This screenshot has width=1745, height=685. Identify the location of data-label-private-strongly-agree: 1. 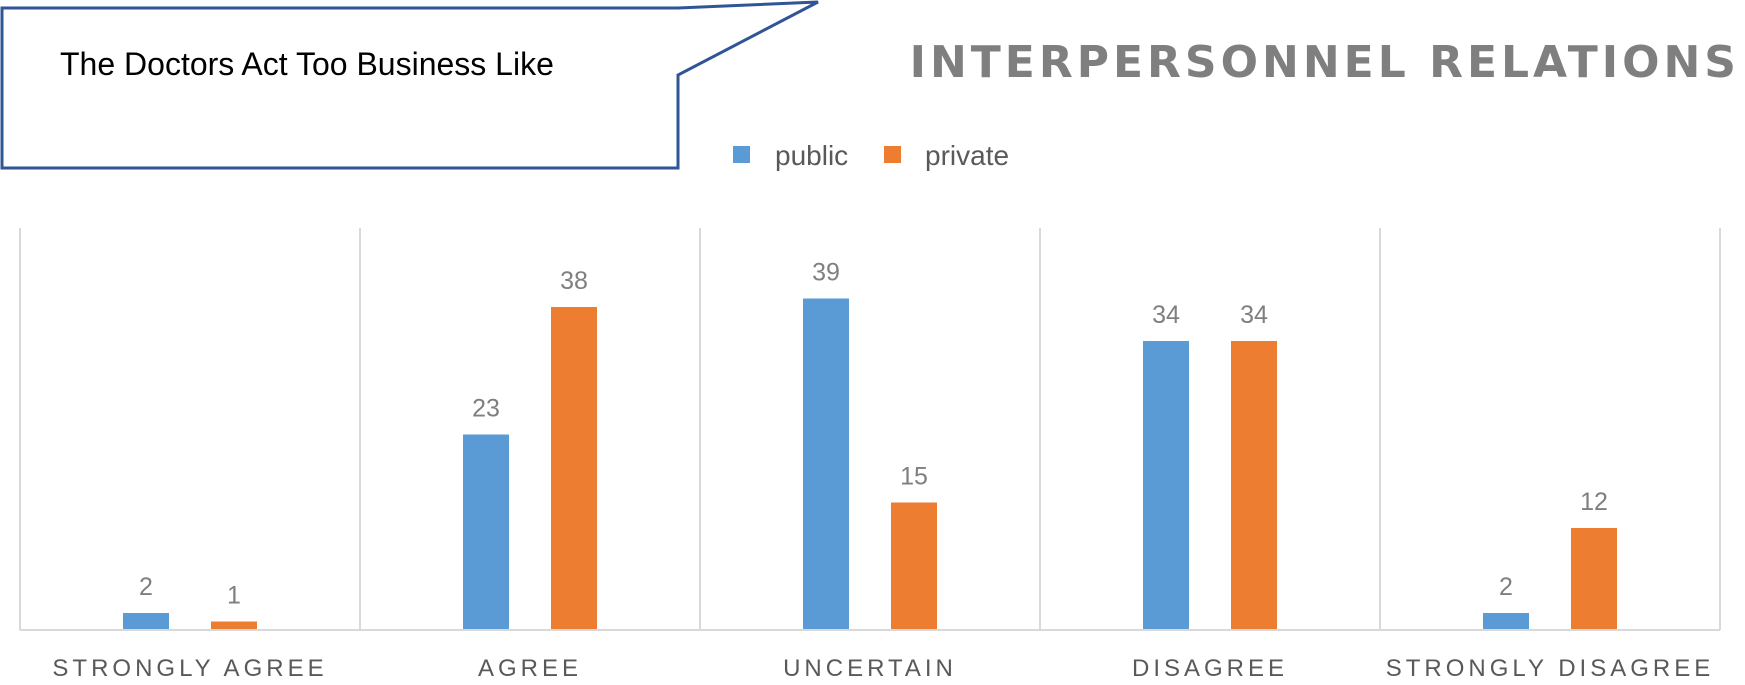
(234, 596).